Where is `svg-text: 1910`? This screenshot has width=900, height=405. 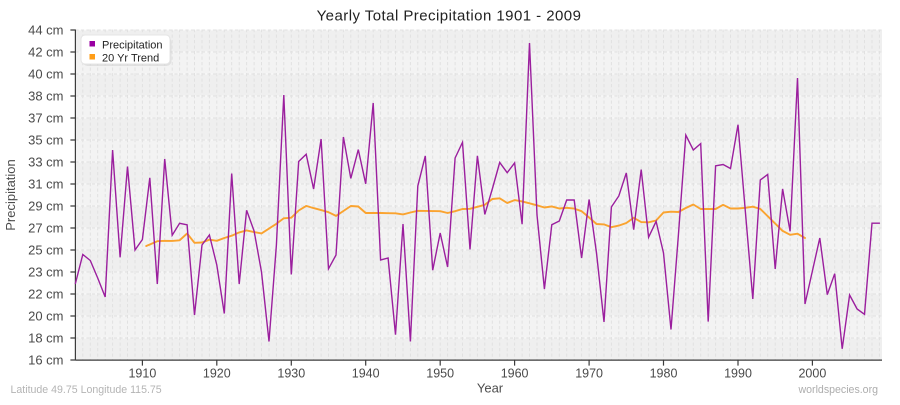 svg-text: 1910 is located at coordinates (142, 374).